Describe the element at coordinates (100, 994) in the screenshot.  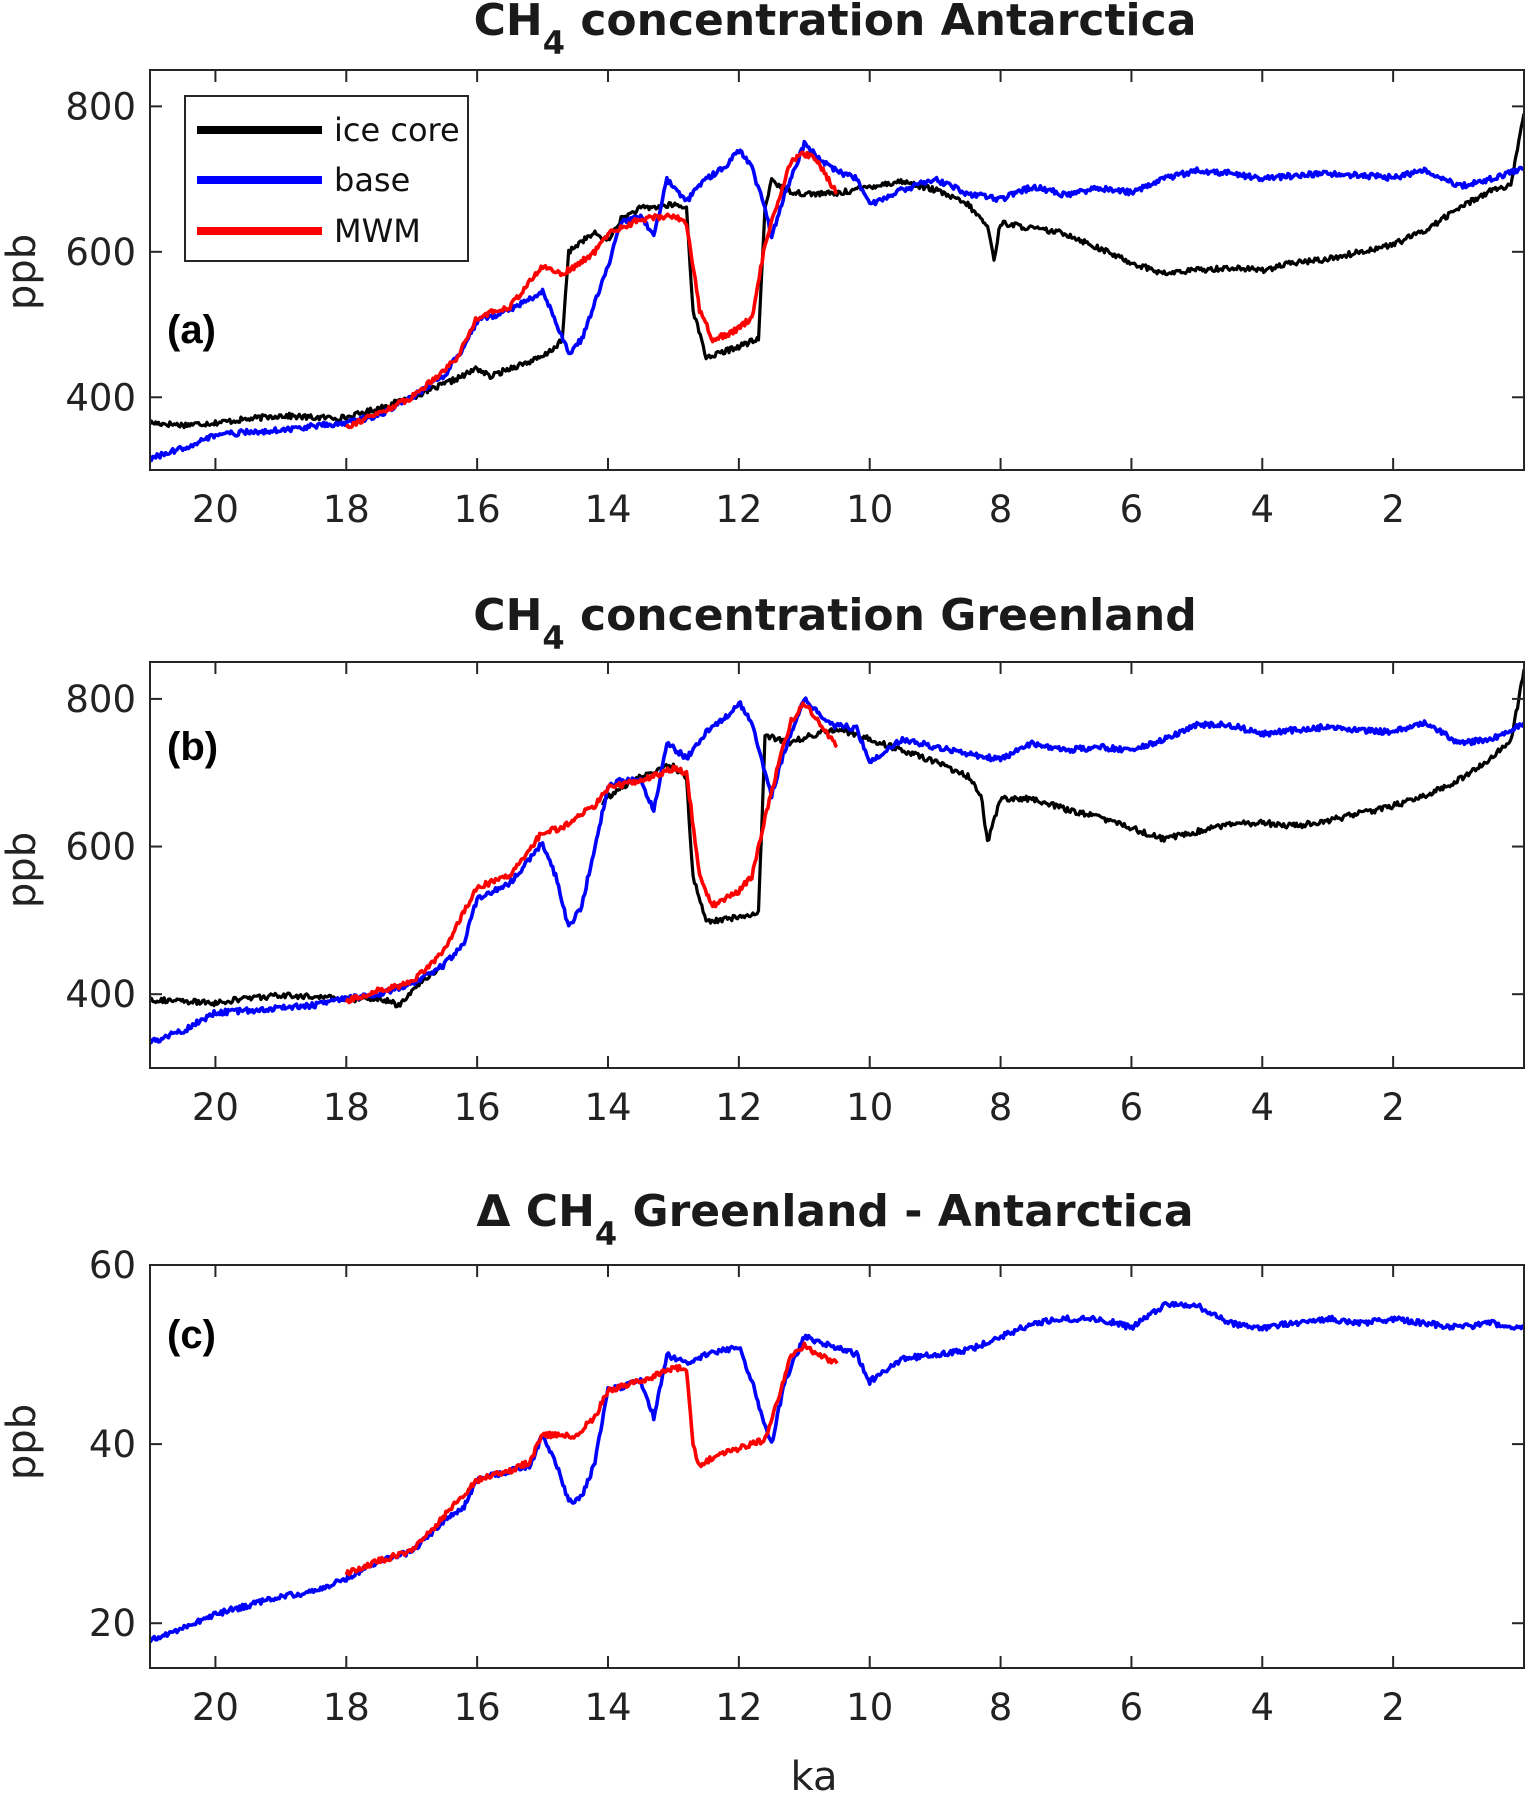
I see `panel-b-ytick-label: 400` at that location.